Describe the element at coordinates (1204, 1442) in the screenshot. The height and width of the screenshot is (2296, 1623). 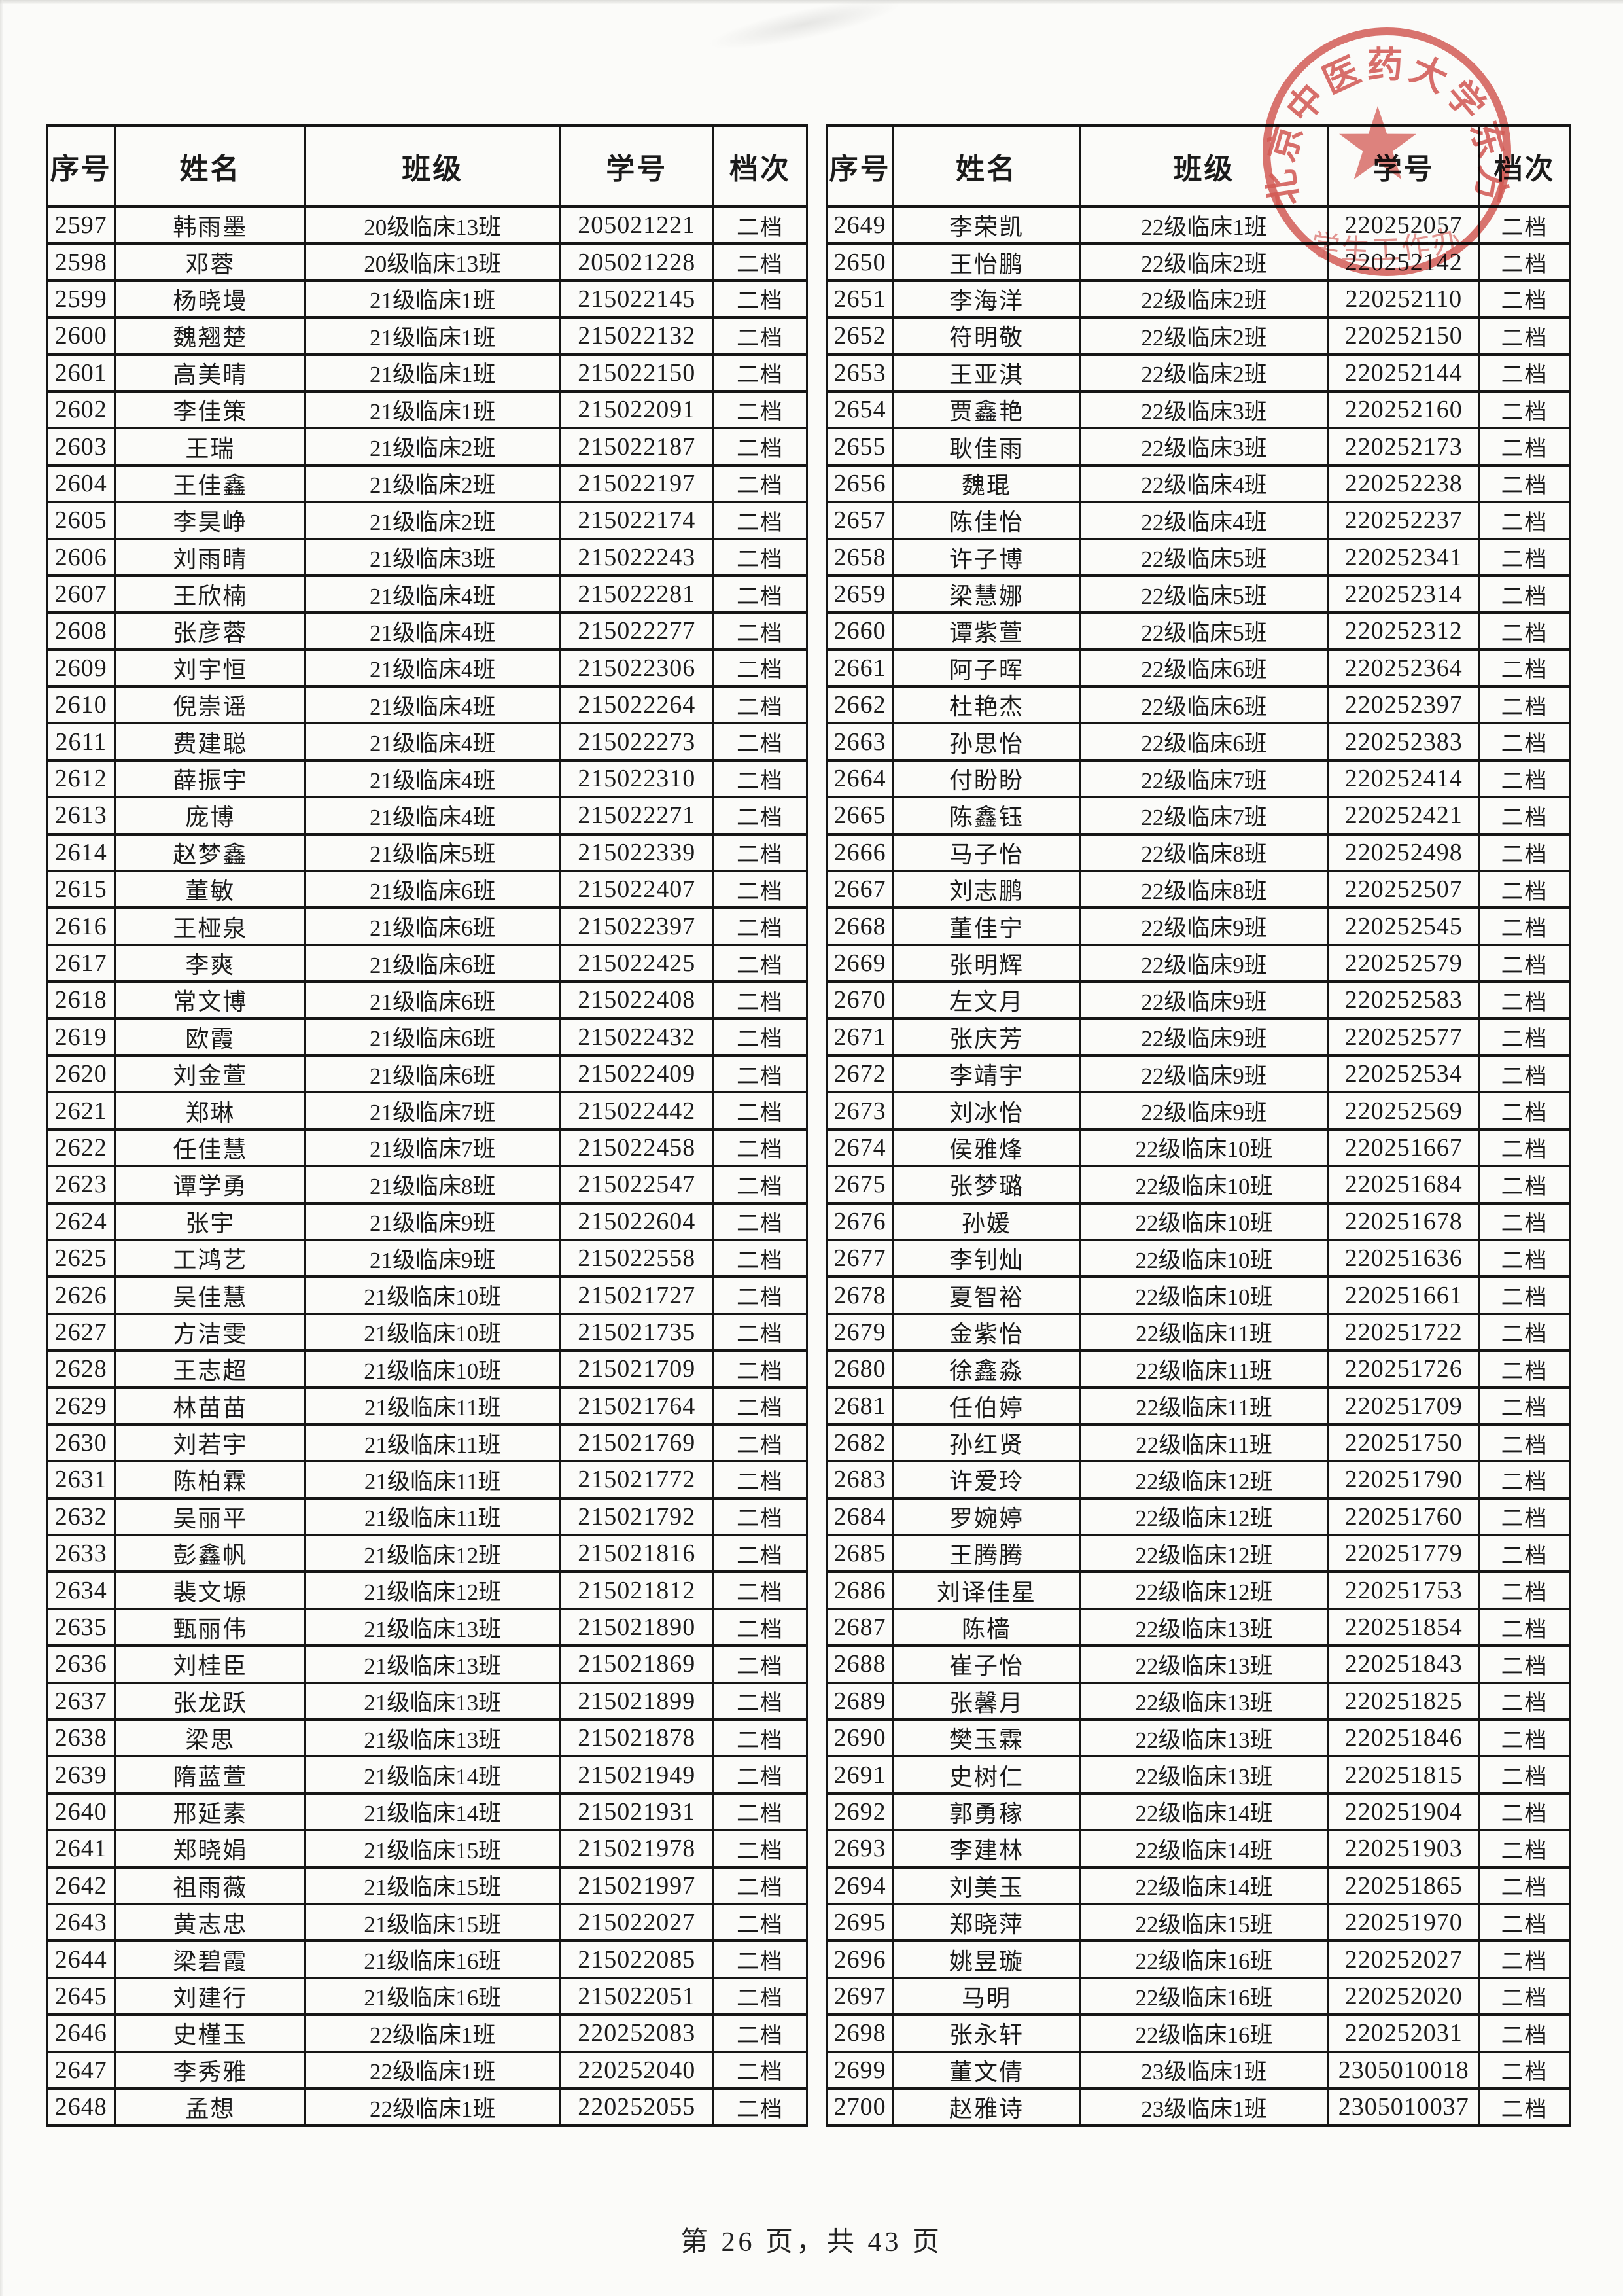
I see `class-cell: 22级临床11班` at that location.